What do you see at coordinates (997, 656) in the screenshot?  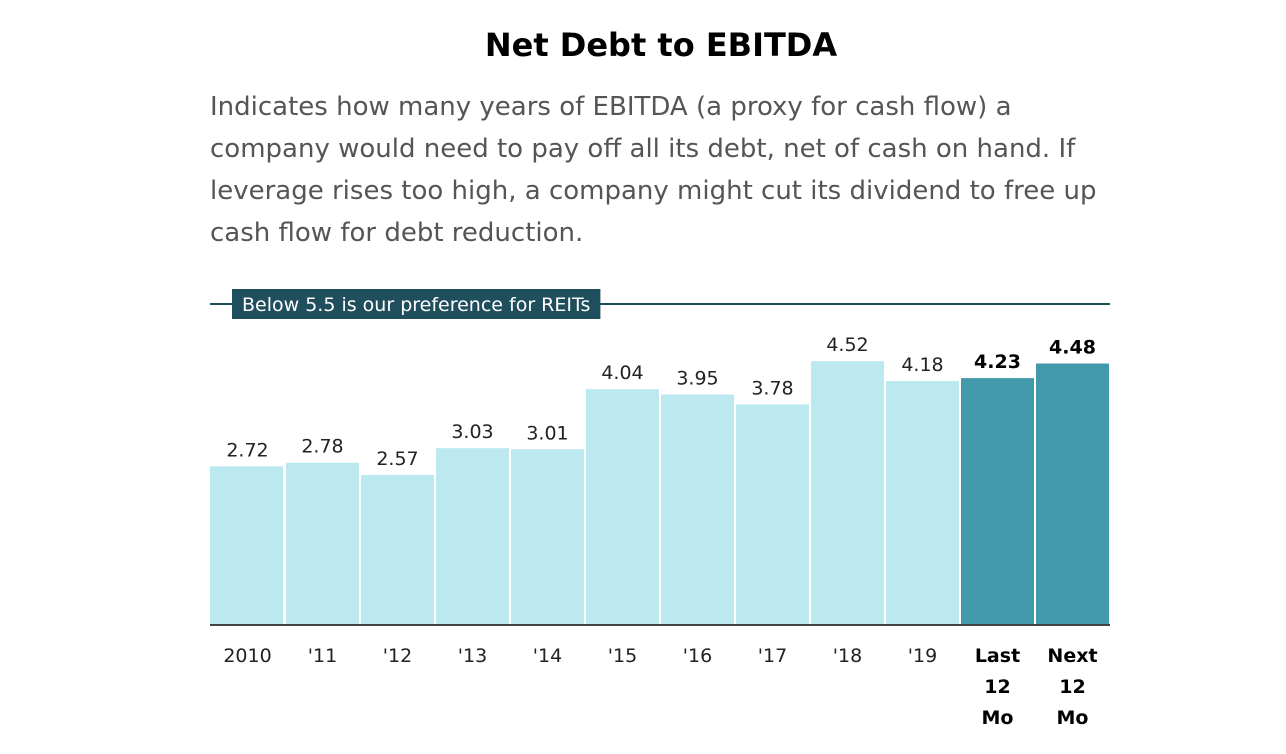 I see `x-tick-label-line: Last` at bounding box center [997, 656].